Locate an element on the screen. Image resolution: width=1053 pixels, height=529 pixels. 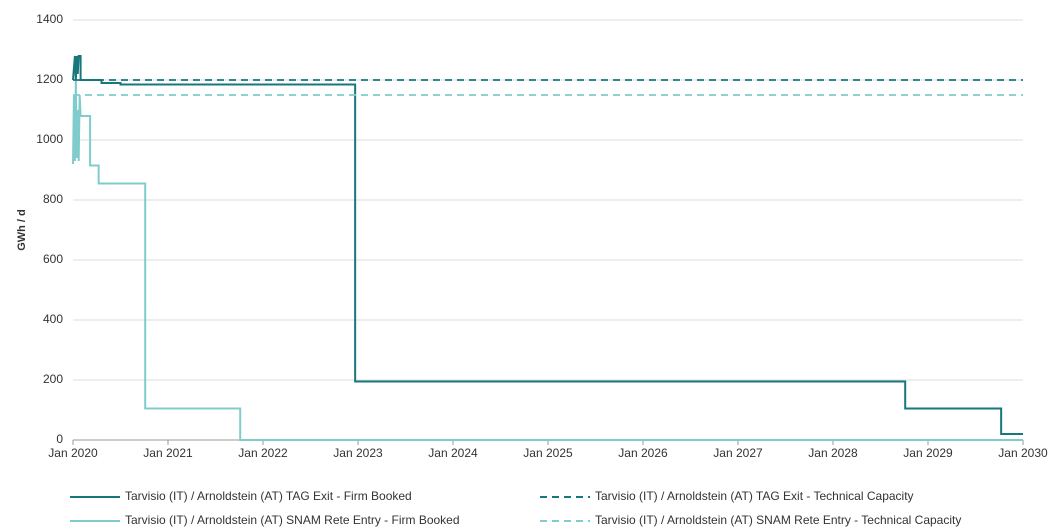
x-tick-label: Jan 2024 is located at coordinates (453, 453).